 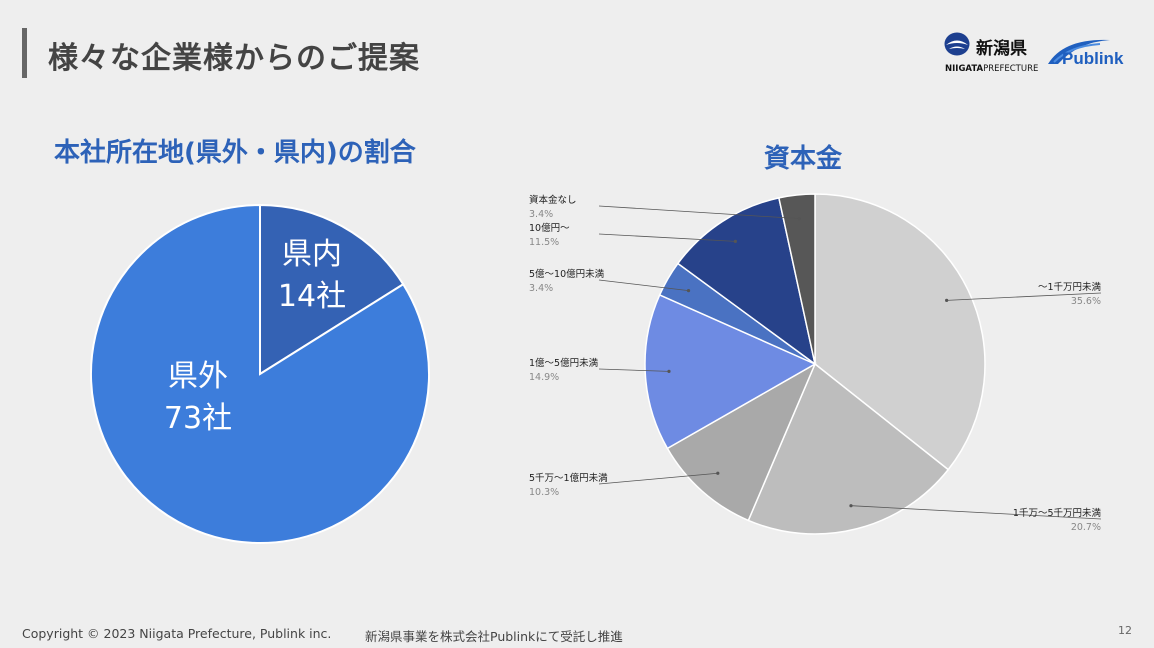 What do you see at coordinates (900, 332) in the screenshot?
I see `capital-slice-under-10m` at bounding box center [900, 332].